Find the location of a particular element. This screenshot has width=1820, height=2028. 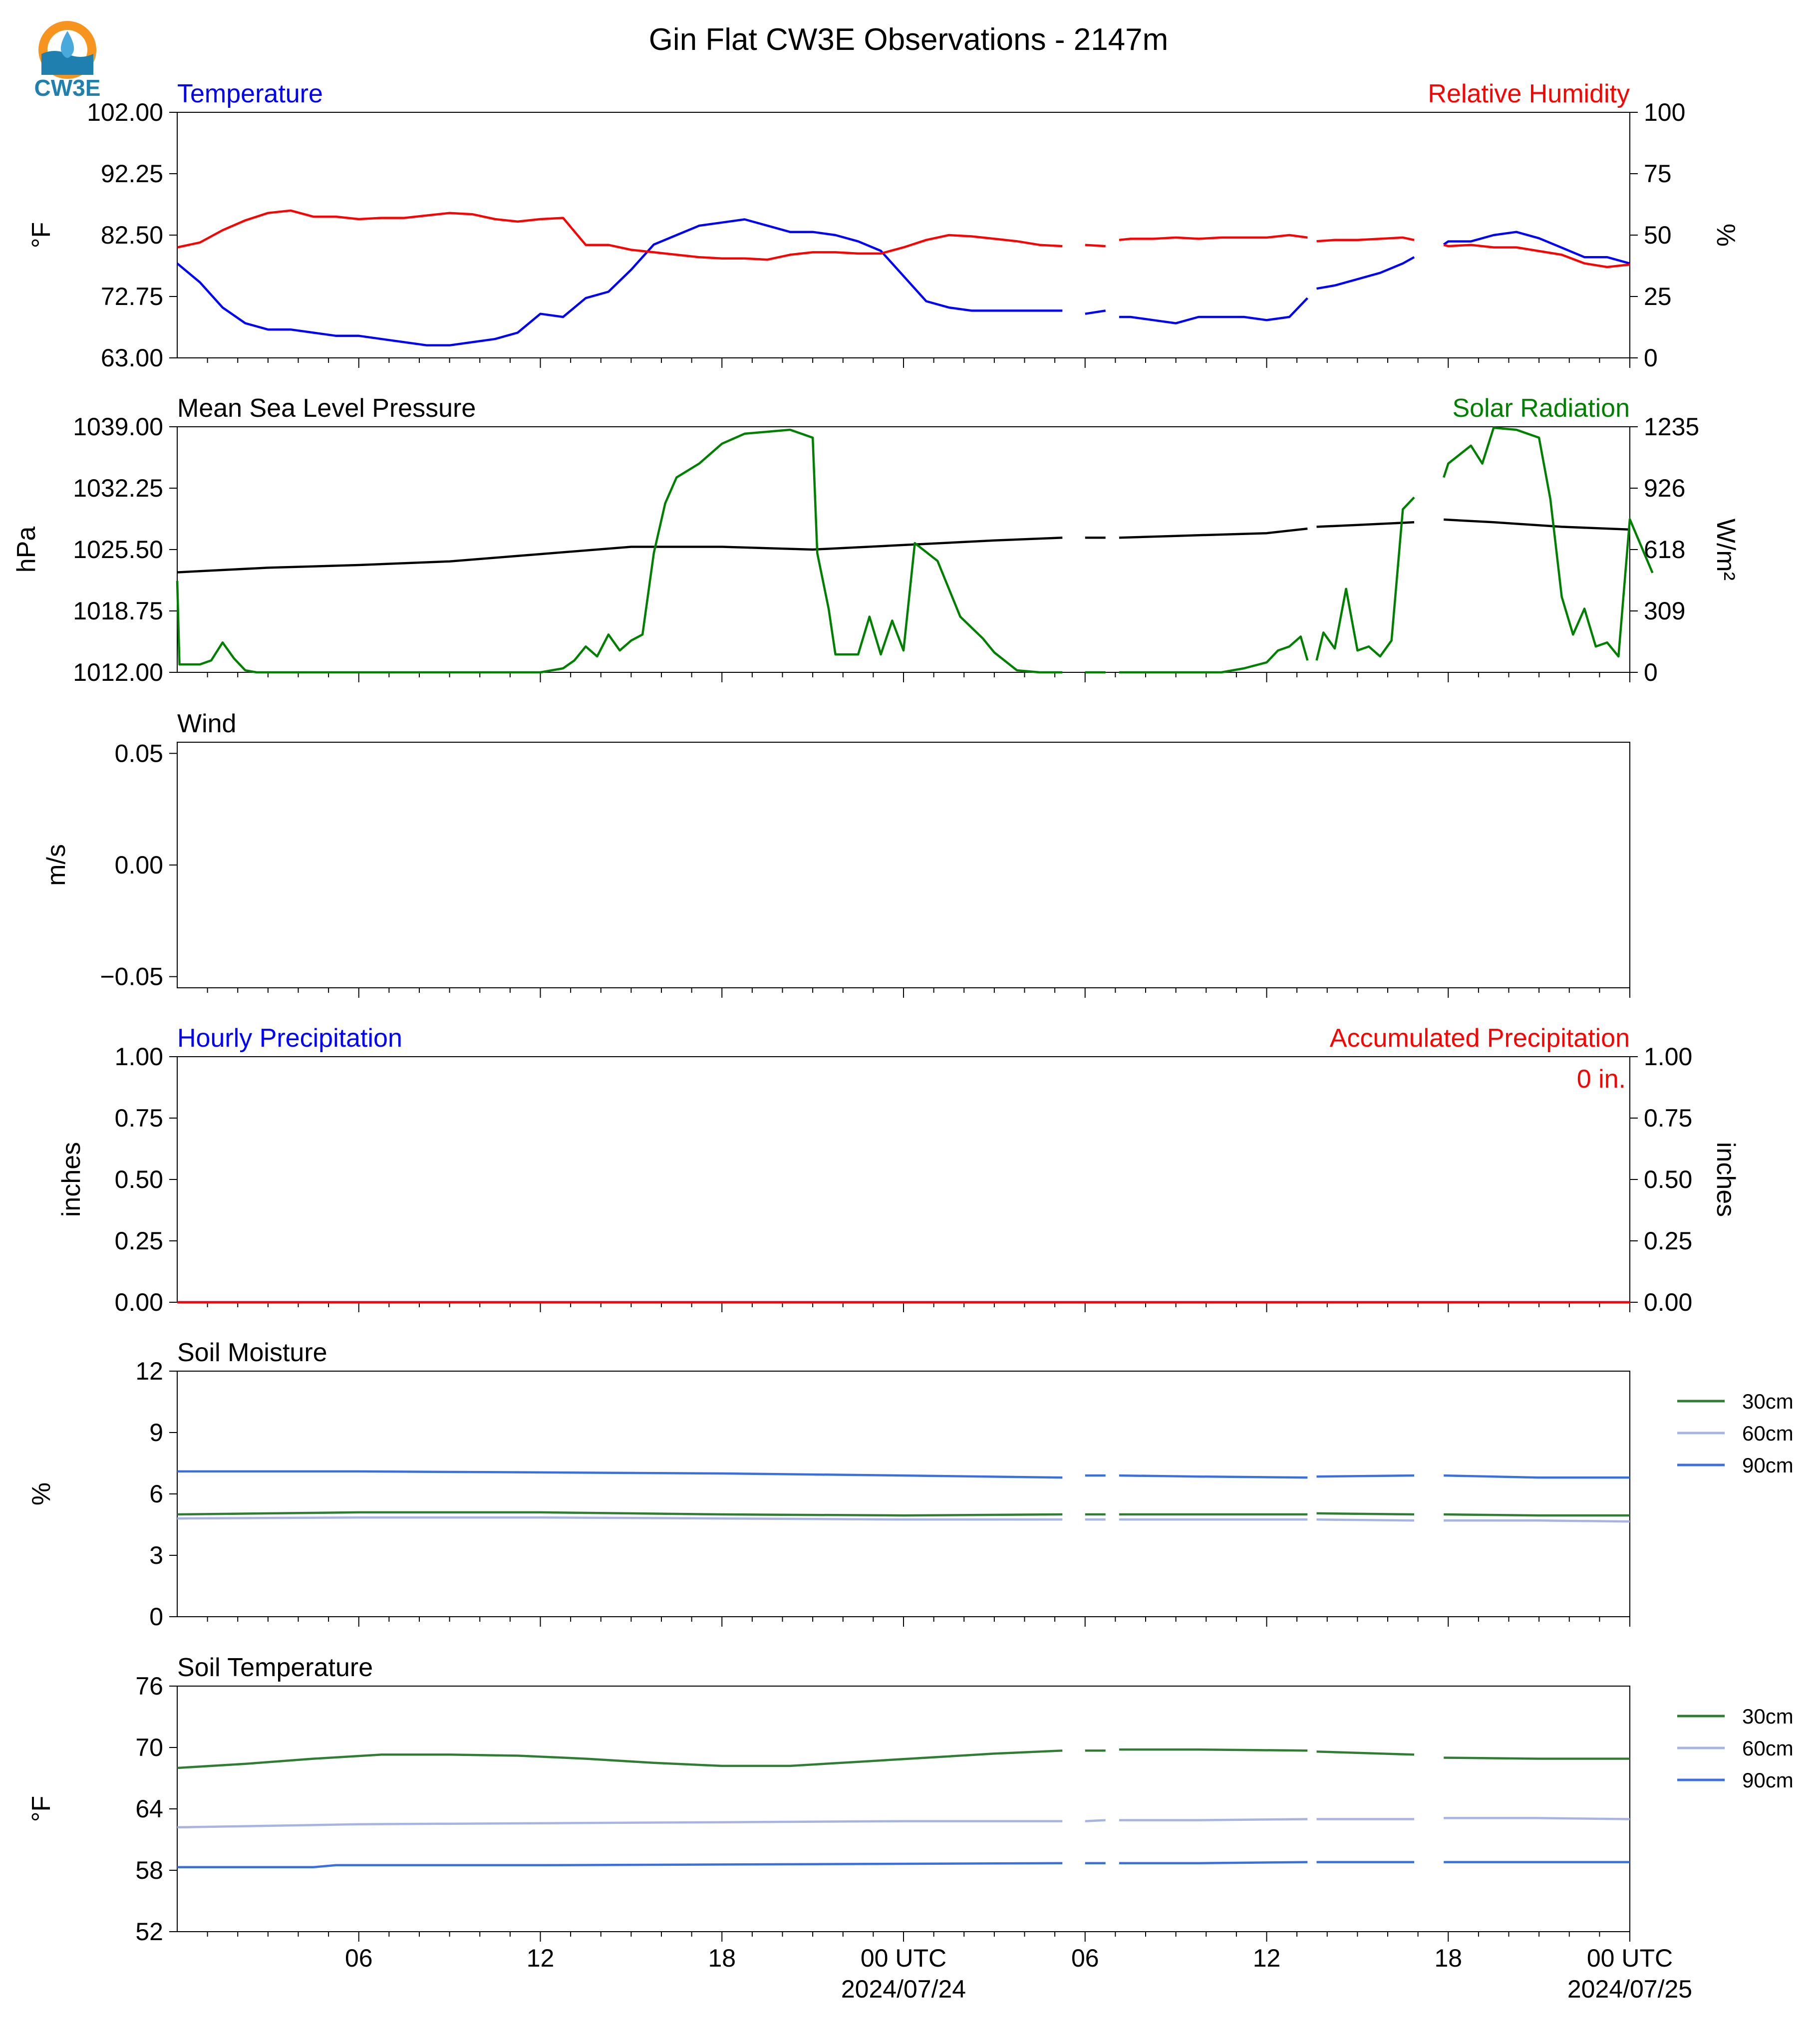

logo-water-shape is located at coordinates (67, 63).